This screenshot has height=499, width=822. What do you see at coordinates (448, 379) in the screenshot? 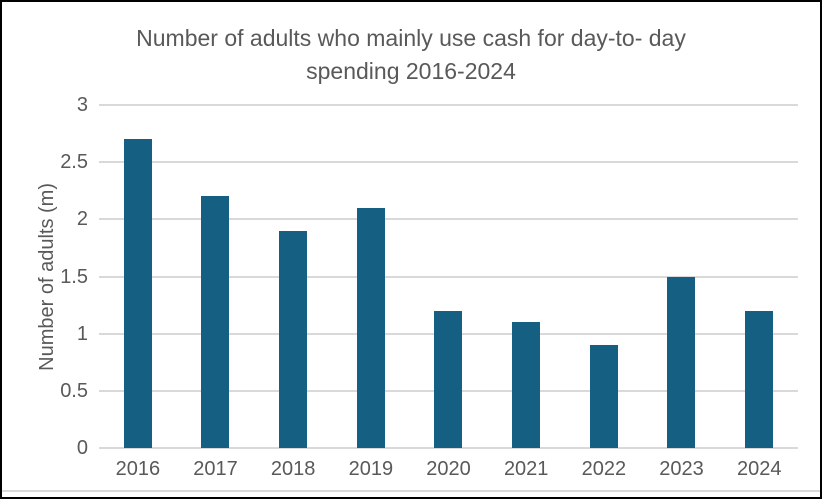
I see `bar-2020` at bounding box center [448, 379].